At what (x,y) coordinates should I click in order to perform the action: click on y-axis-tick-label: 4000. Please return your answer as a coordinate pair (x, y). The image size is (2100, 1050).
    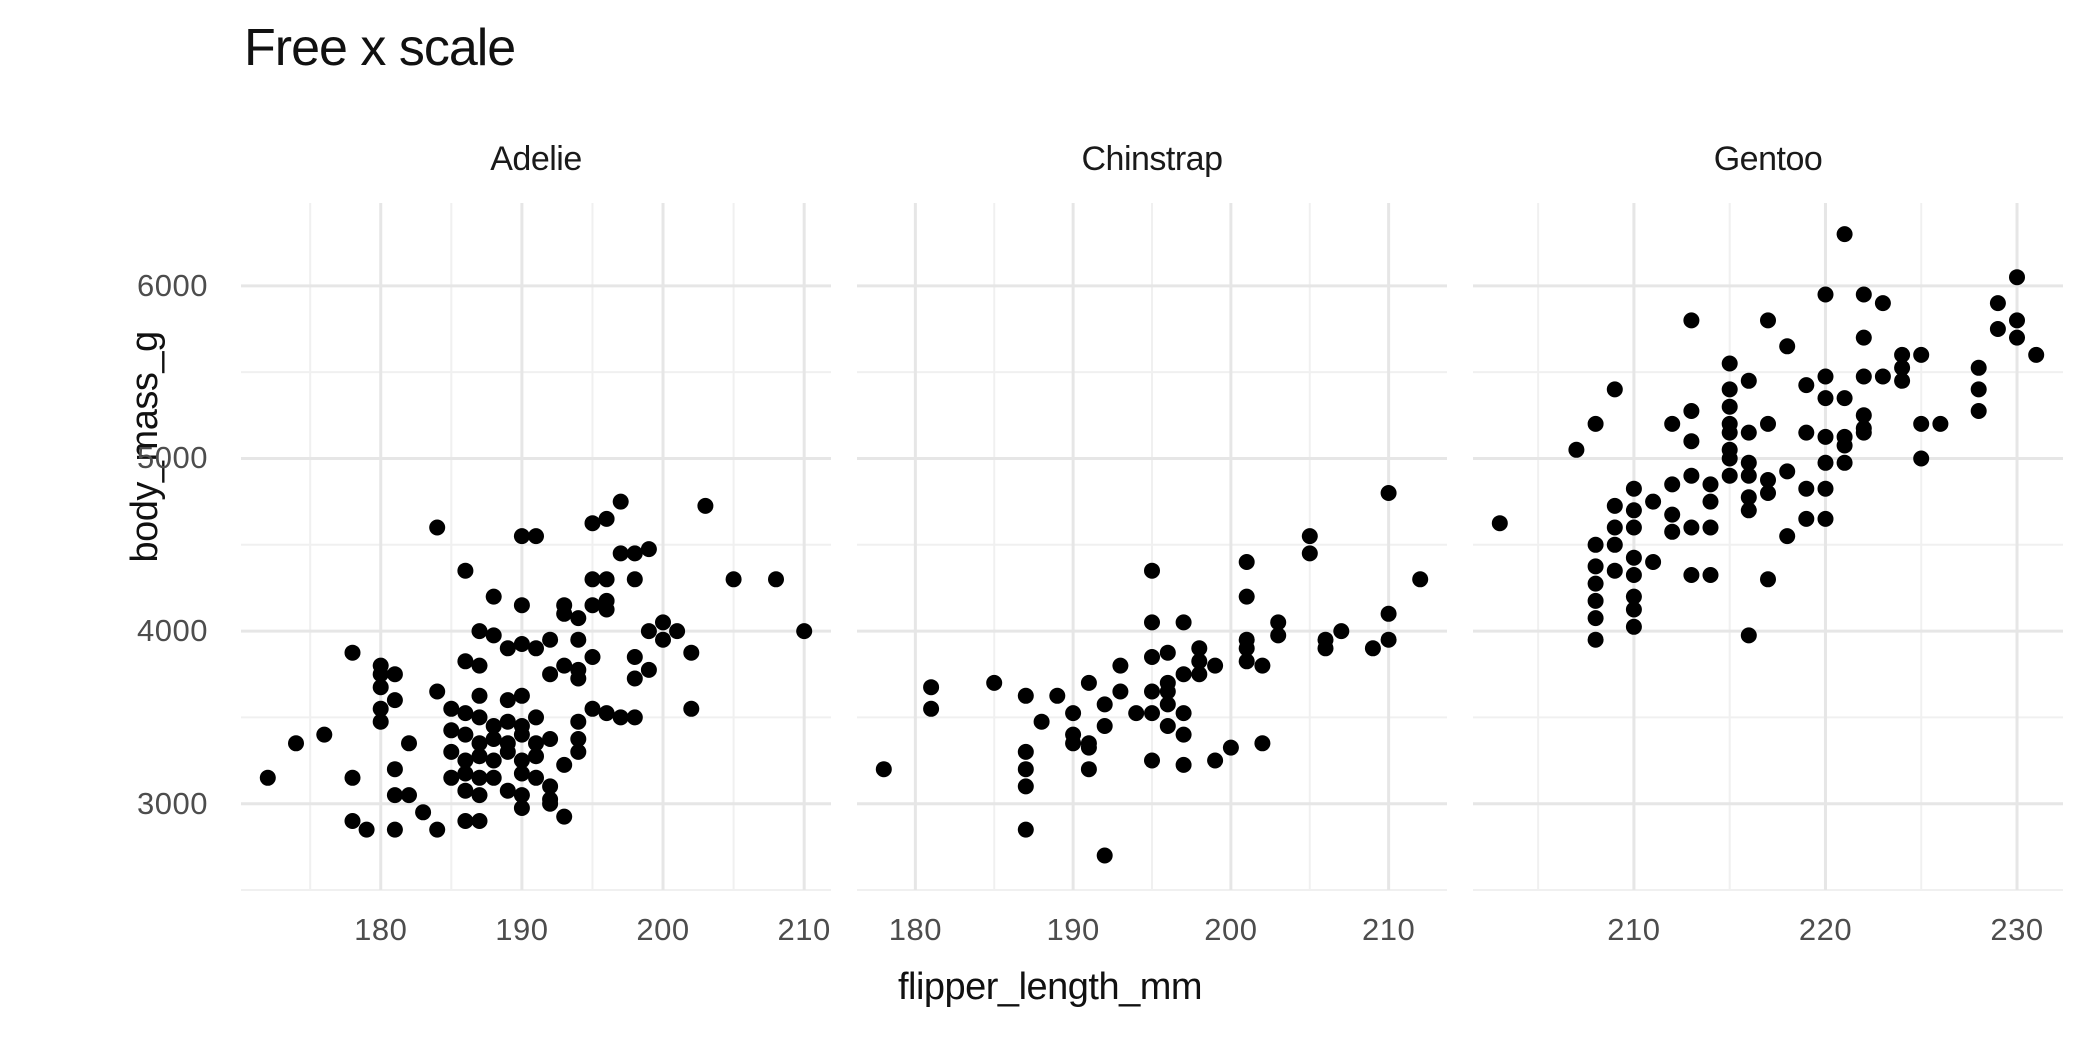
    Looking at the image, I should click on (172, 631).